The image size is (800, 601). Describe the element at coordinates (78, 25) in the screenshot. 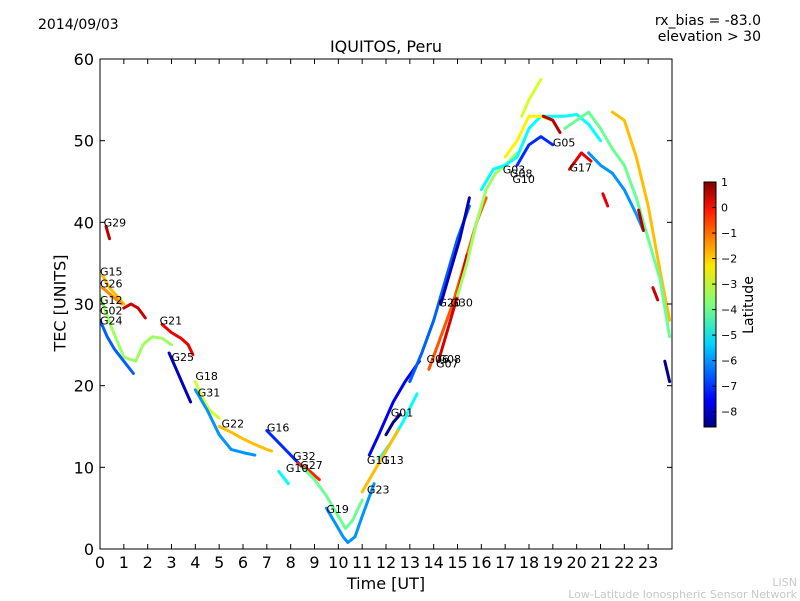

I see `date-label: 2014/09/03` at that location.